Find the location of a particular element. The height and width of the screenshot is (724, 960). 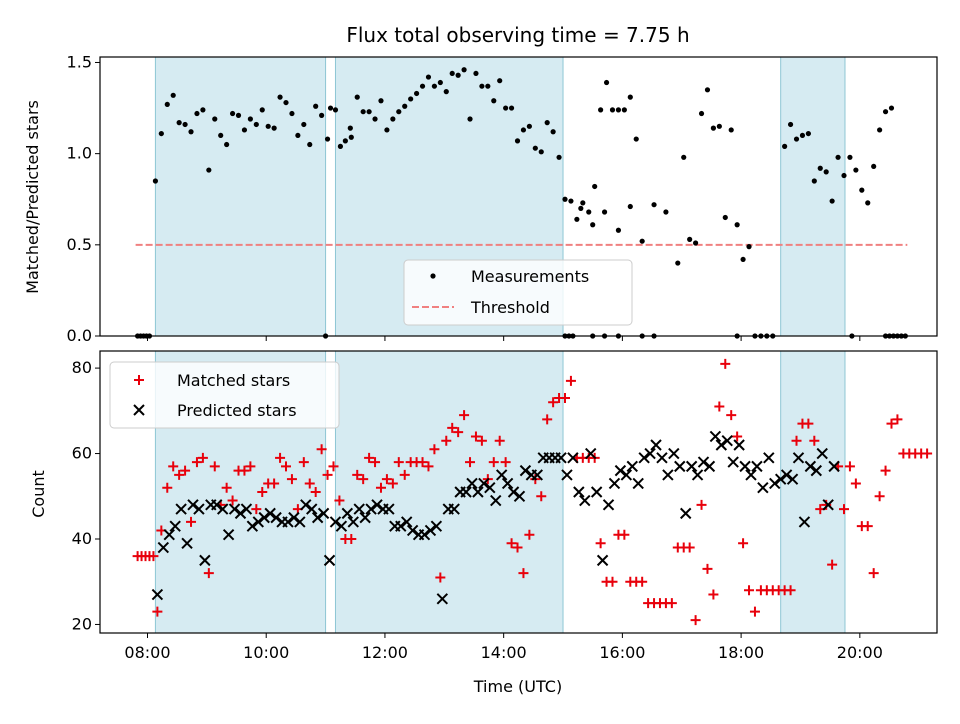

bottom-y-axis-label: Count is located at coordinates (38, 494).